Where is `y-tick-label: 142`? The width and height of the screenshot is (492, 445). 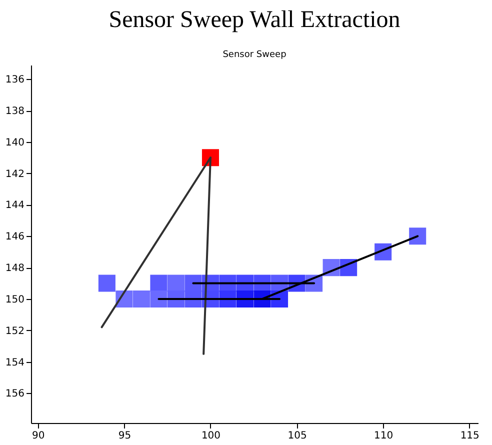
y-tick-label: 142 is located at coordinates (14, 174).